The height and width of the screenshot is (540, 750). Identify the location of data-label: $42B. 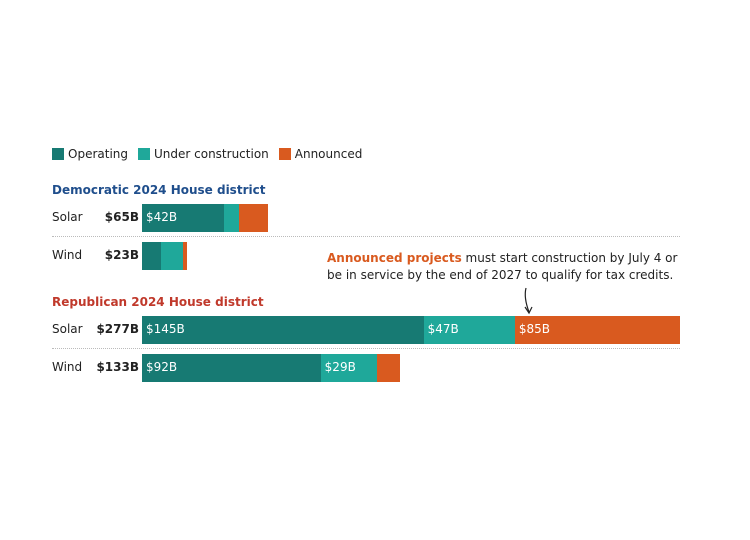
(162, 217).